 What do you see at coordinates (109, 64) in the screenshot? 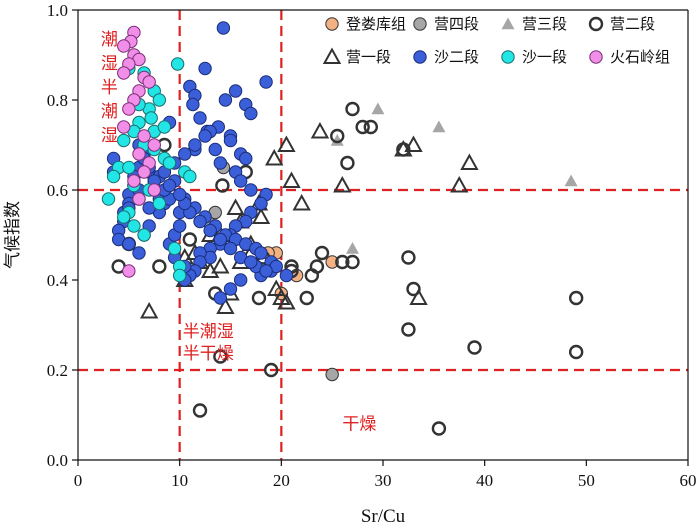
I see `annotation-text: 湿` at bounding box center [109, 64].